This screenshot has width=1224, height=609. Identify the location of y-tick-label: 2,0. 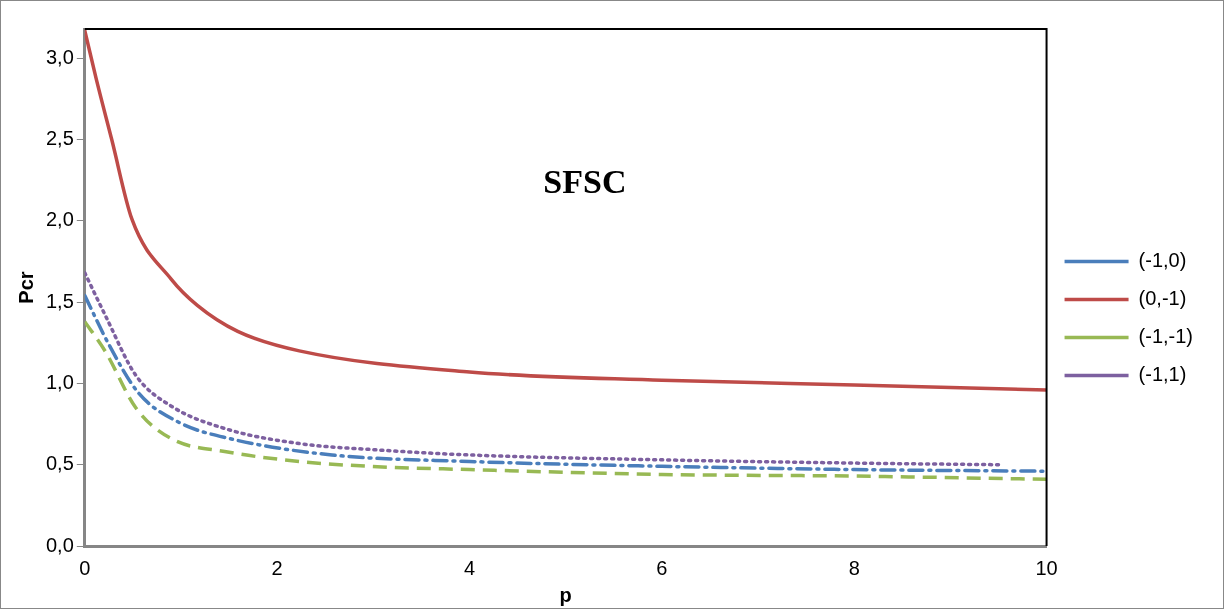
(59, 219).